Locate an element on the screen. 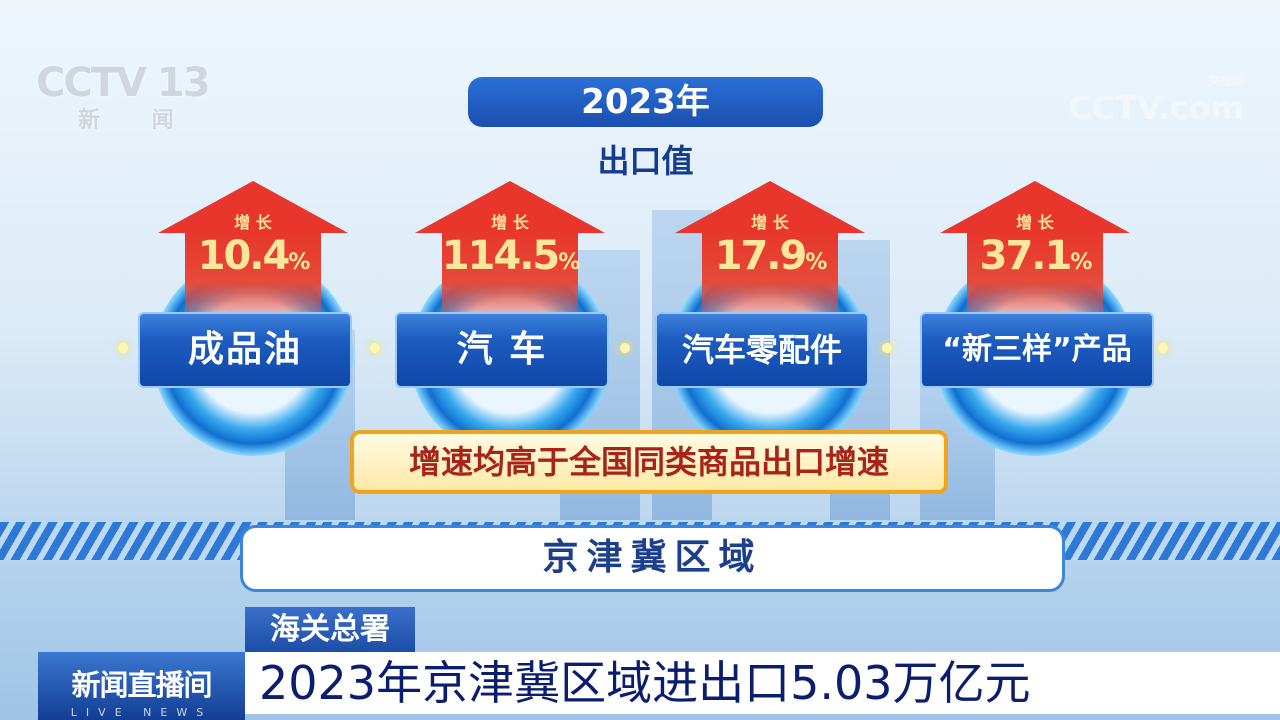 This screenshot has height=720, width=1280. product-name: 成品油 is located at coordinates (245, 350).